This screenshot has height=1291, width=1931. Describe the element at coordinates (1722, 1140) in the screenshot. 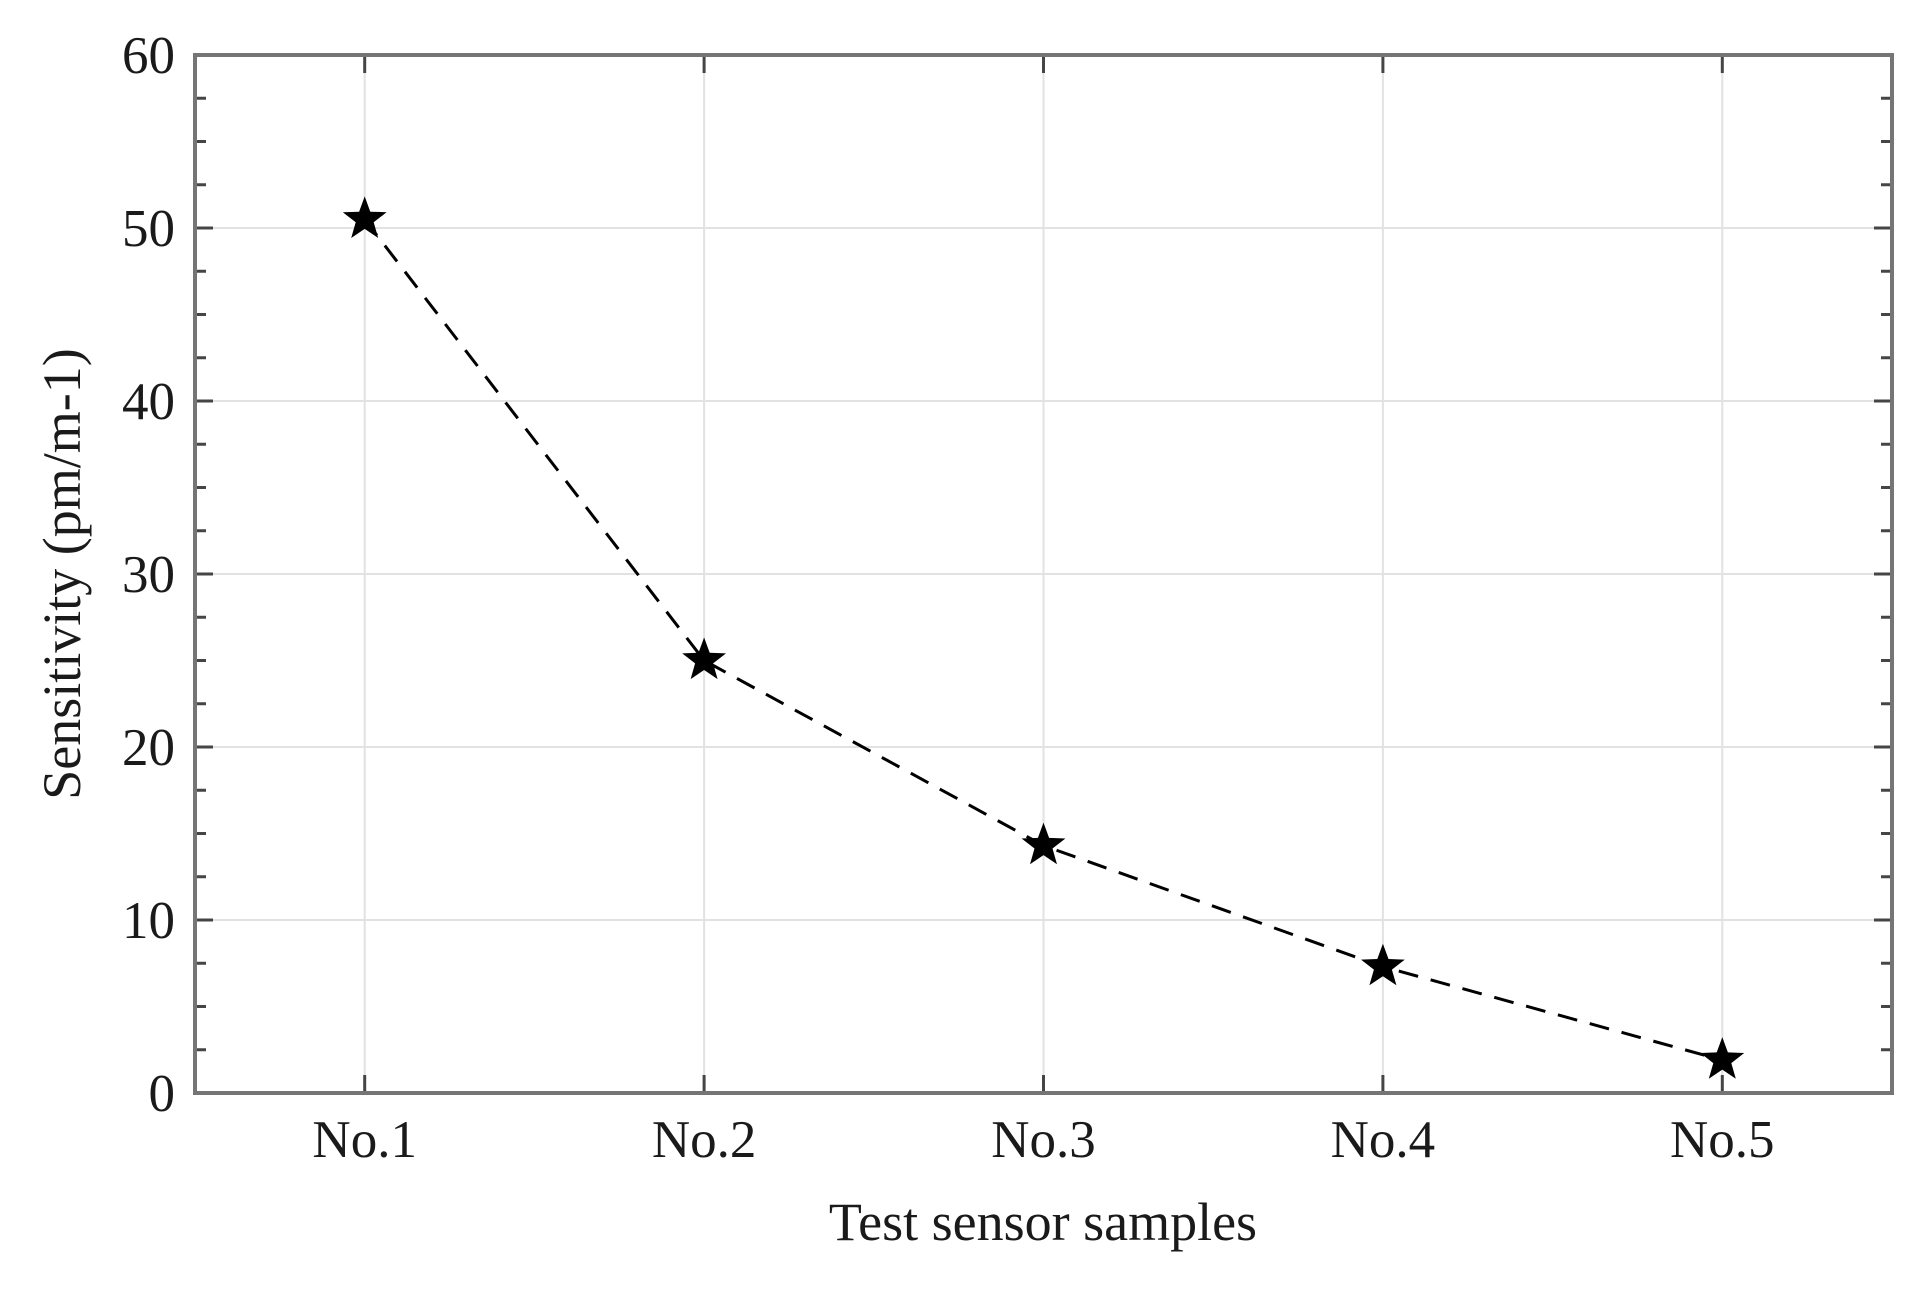

I see `x-tick-label: No.5` at that location.